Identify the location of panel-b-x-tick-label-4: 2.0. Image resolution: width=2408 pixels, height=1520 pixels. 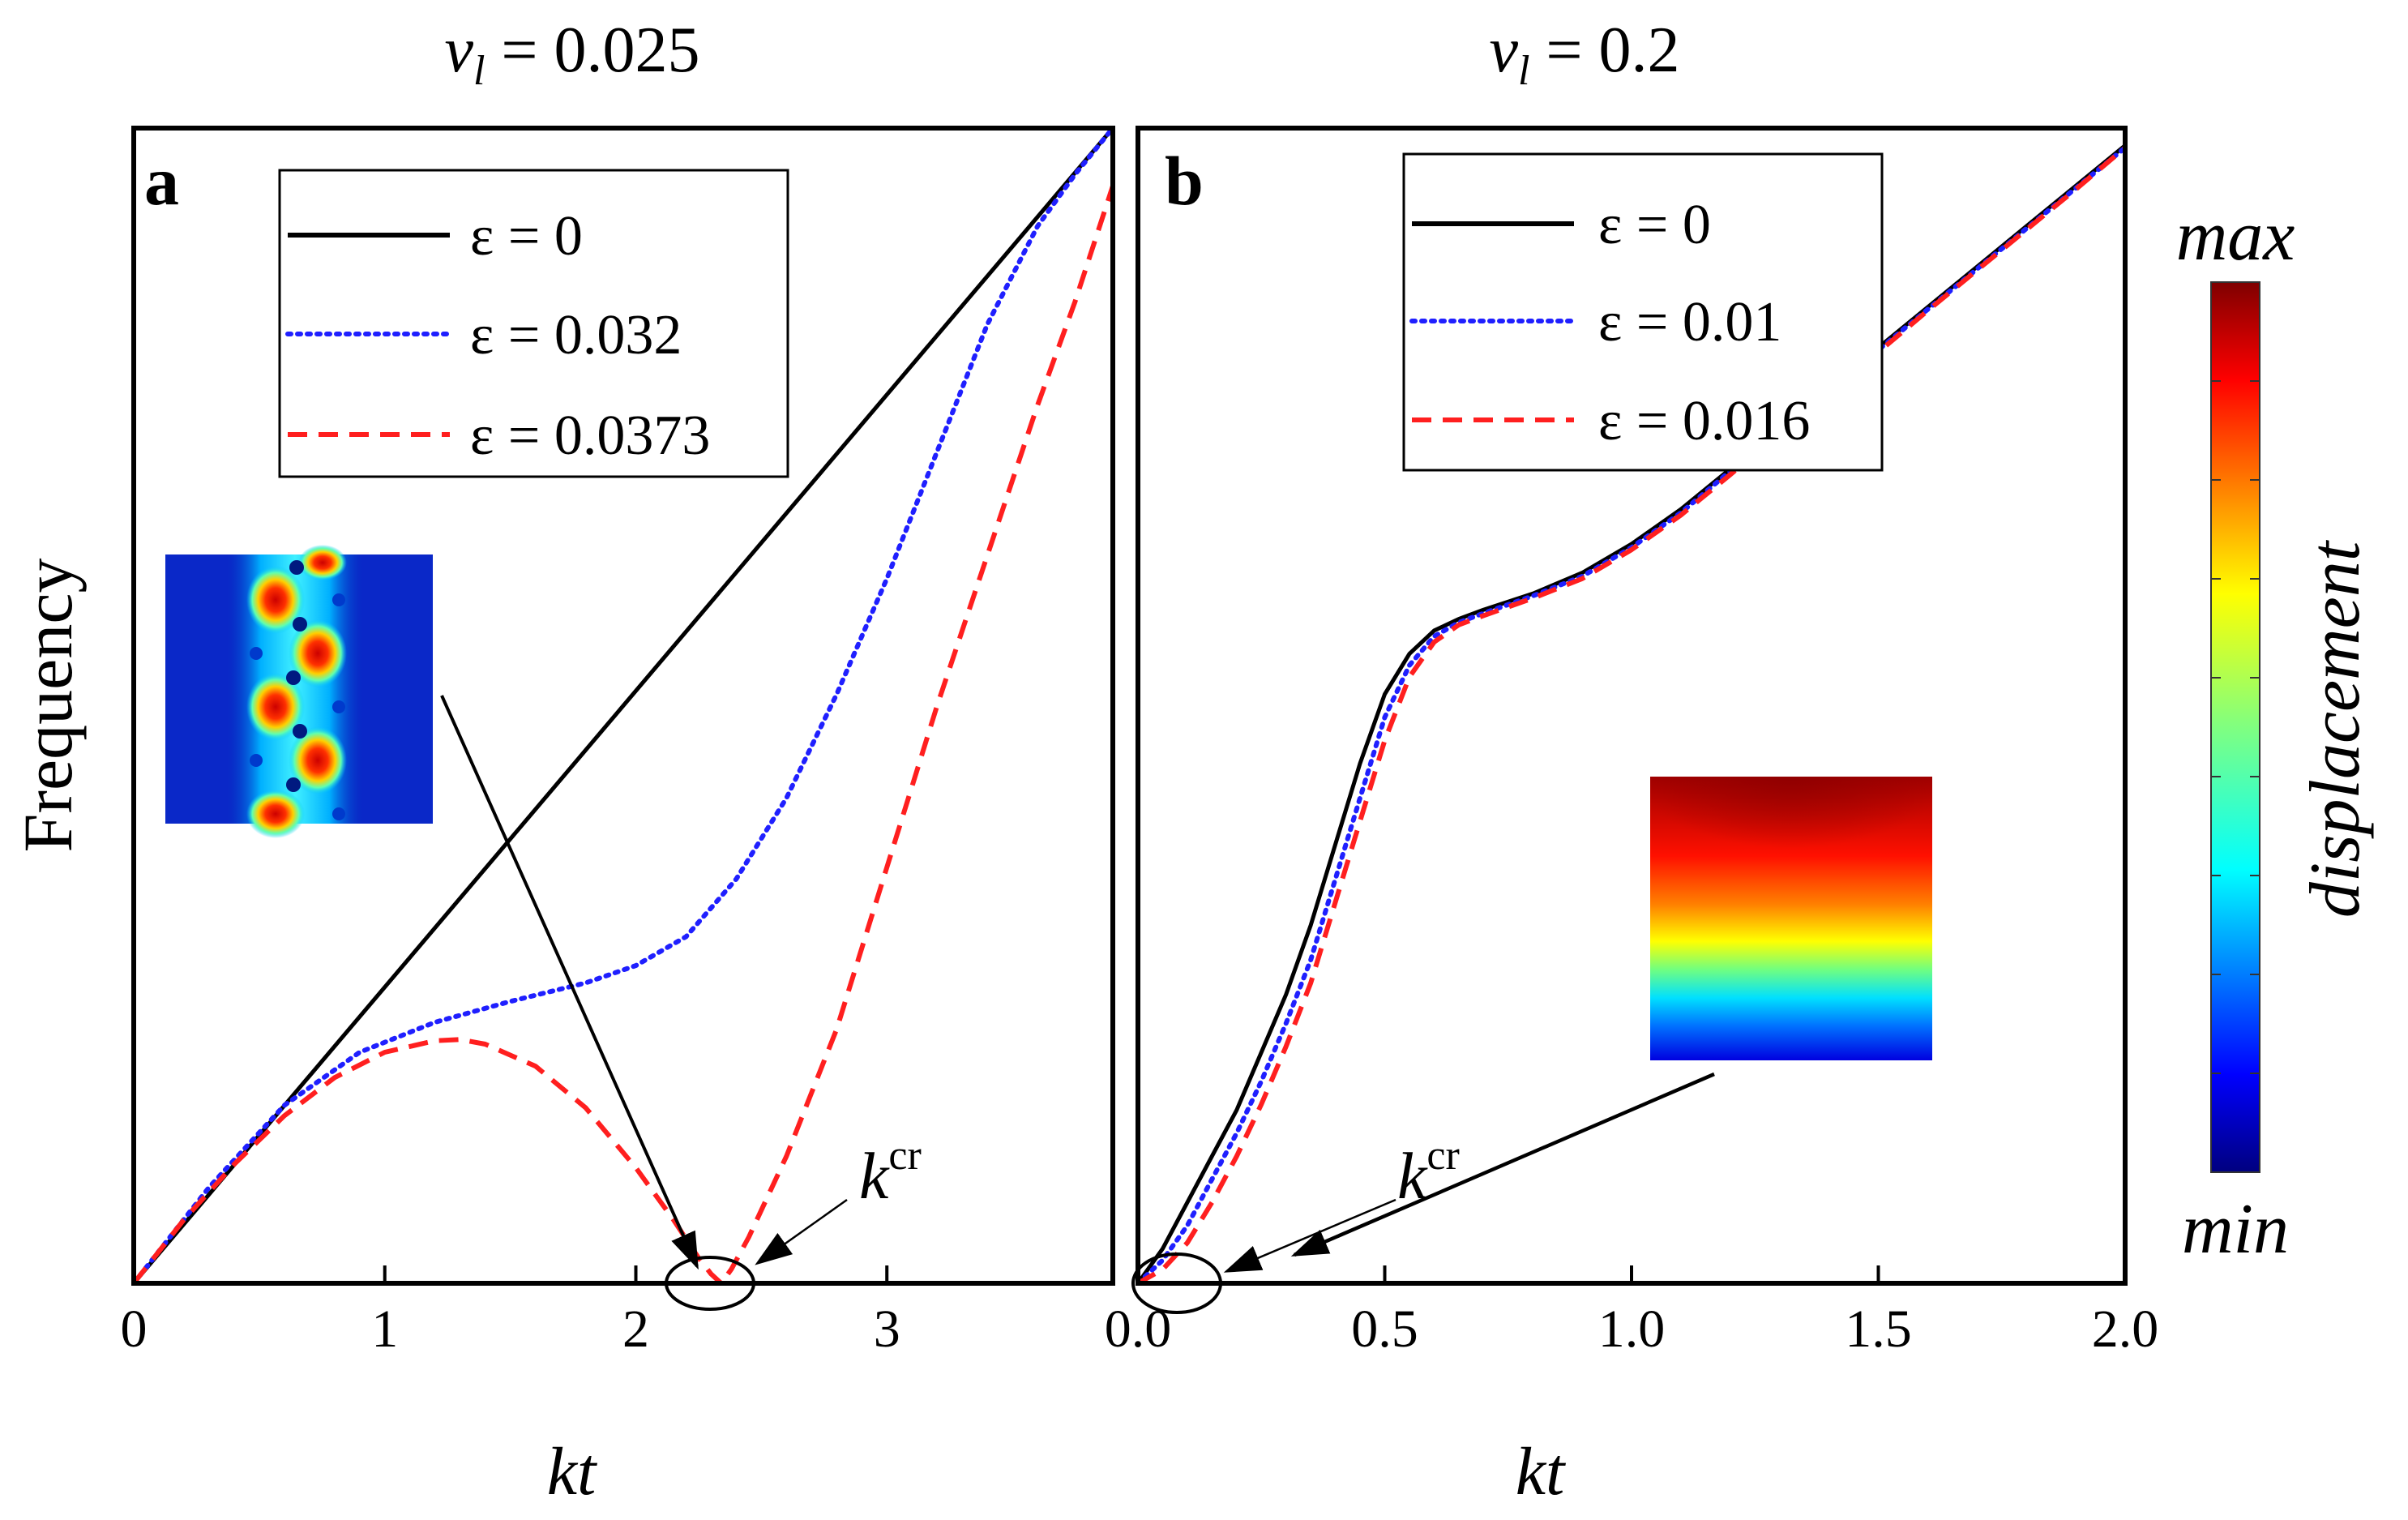
(2125, 1329).